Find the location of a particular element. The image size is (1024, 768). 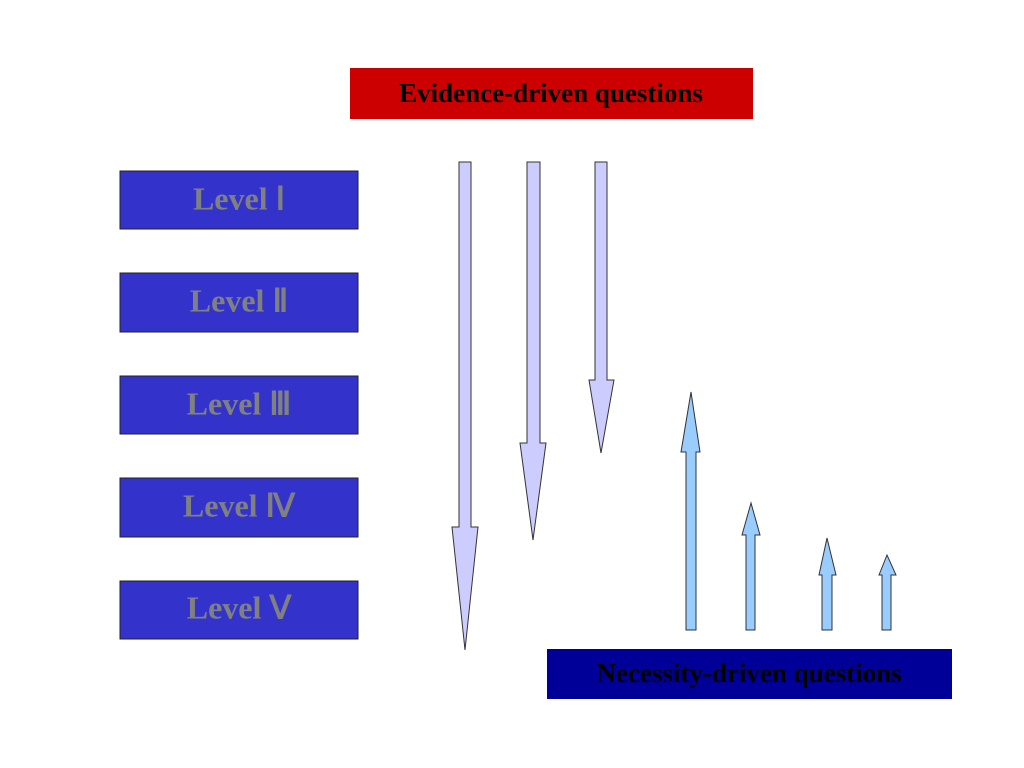

level-label: Level Ⅱ is located at coordinates (239, 300).